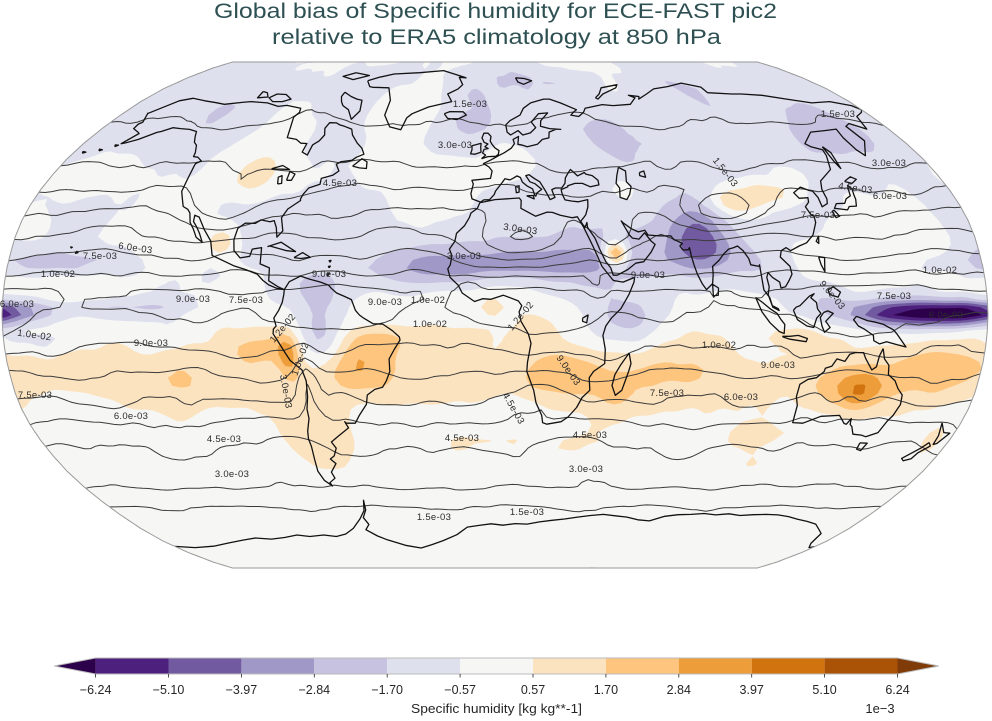 This screenshot has height=721, width=992. What do you see at coordinates (242, 690) in the screenshot?
I see `svg-text: −3.97` at bounding box center [242, 690].